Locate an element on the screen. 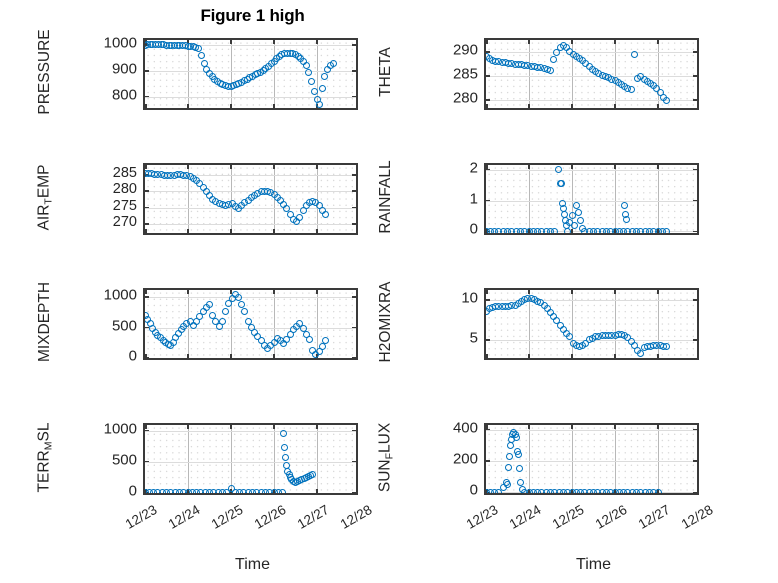 The width and height of the screenshot is (778, 583). y-ticklabel: 275 is located at coordinates (124, 205).